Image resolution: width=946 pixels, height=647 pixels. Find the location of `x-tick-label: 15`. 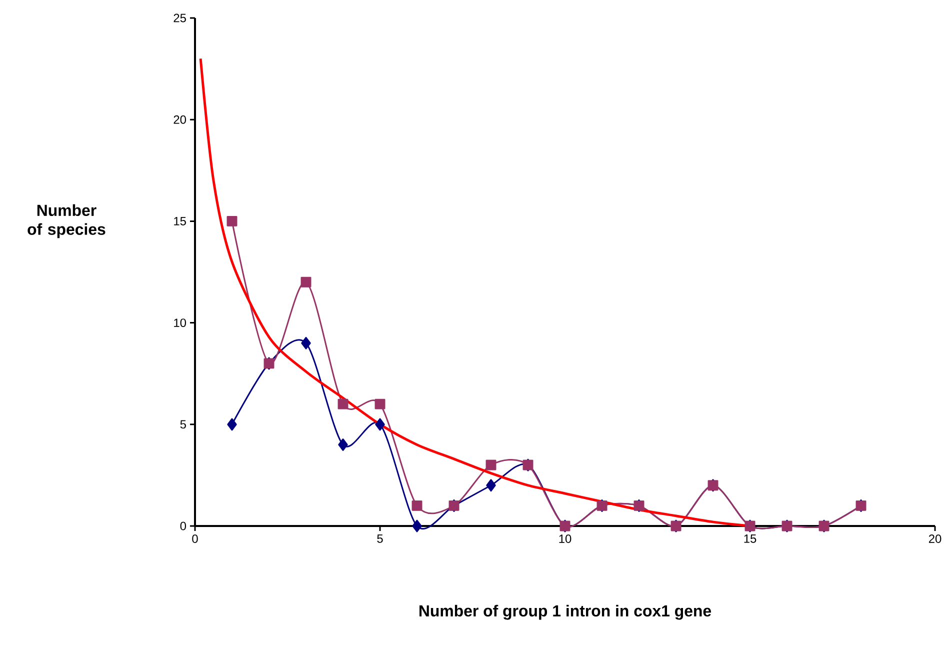

x-tick-label: 15 is located at coordinates (750, 538).